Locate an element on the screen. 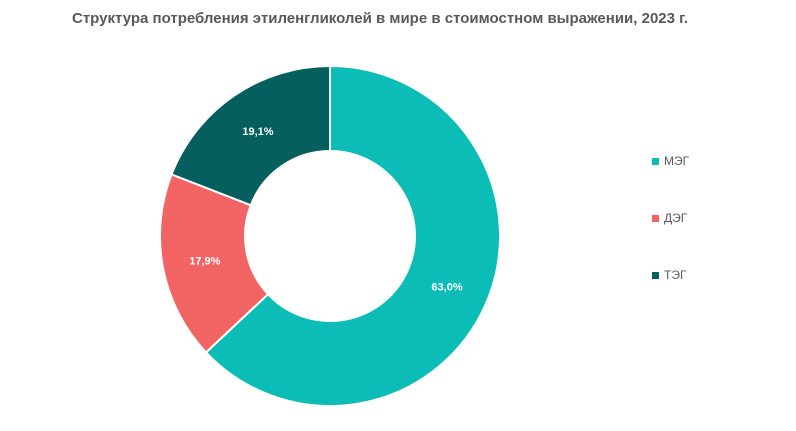 This screenshot has height=431, width=796. legend-item-teg: ТЭГ is located at coordinates (670, 275).